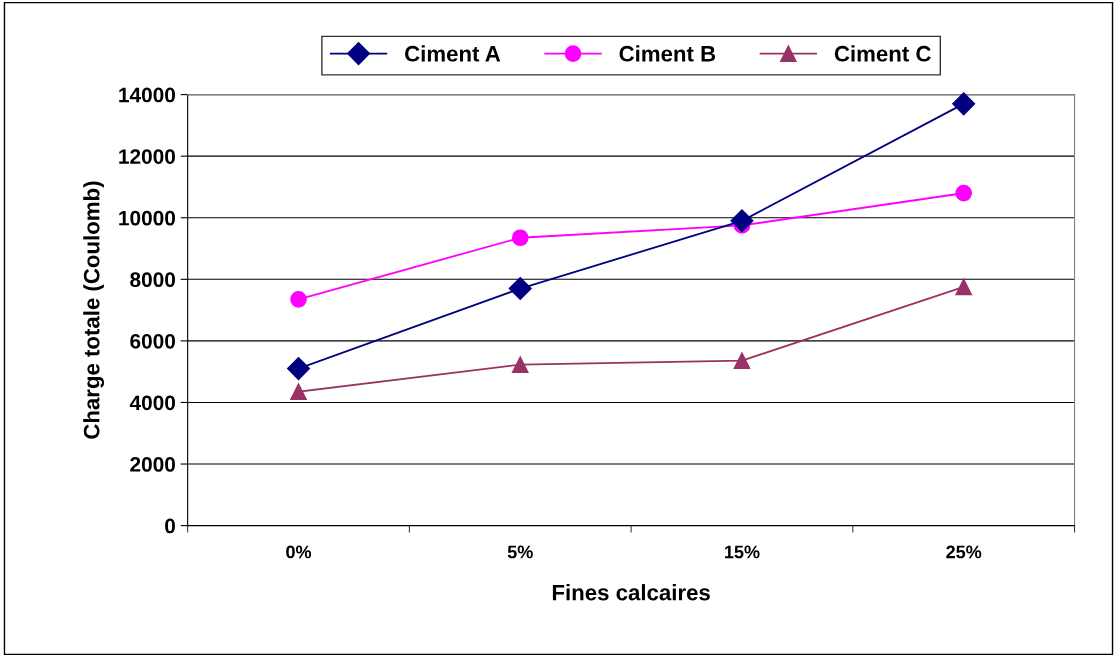 The height and width of the screenshot is (657, 1117). Describe the element at coordinates (152, 403) in the screenshot. I see `y-tick-label: 4000` at that location.